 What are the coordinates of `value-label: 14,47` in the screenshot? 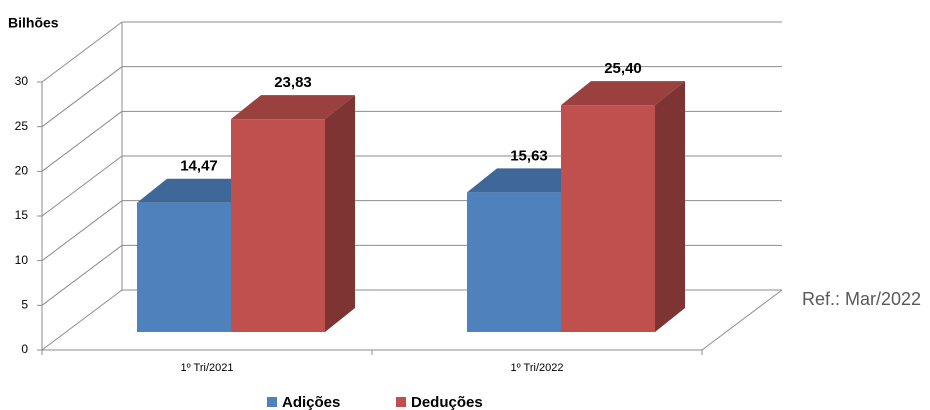 It's located at (199, 166).